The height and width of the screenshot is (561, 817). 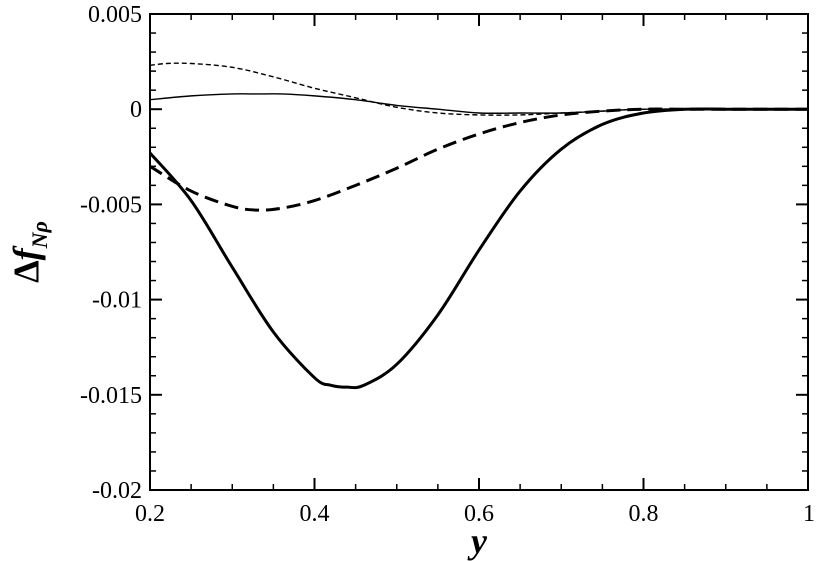 What do you see at coordinates (136, 110) in the screenshot?
I see `y-tick-label: 0` at bounding box center [136, 110].